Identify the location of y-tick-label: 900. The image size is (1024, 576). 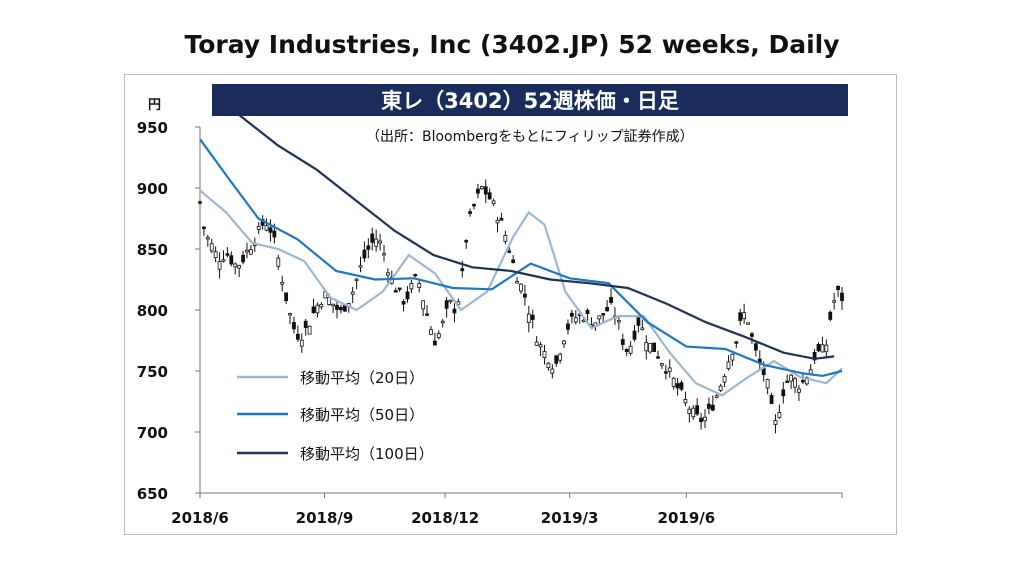
(152, 189).